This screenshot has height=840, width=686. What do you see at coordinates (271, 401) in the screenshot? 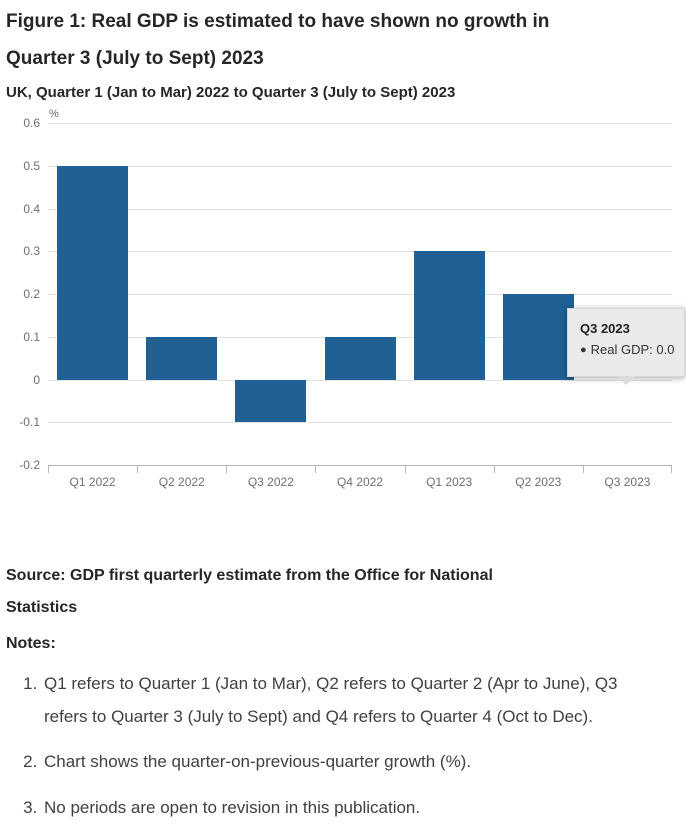
I see `bar-q3-2022` at bounding box center [271, 401].